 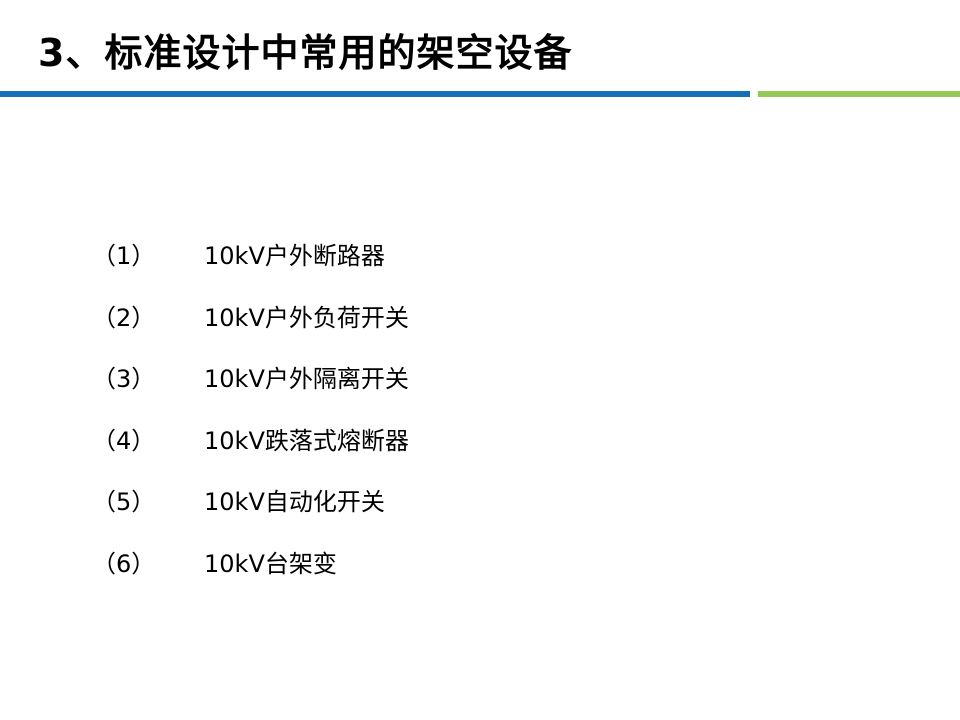 I want to click on item-number: （6）, so click(x=124, y=563).